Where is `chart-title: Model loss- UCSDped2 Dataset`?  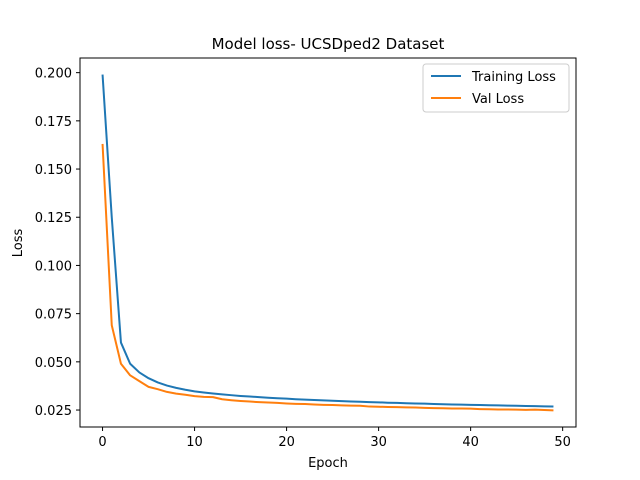
chart-title: Model loss- UCSDped2 Dataset is located at coordinates (328, 44).